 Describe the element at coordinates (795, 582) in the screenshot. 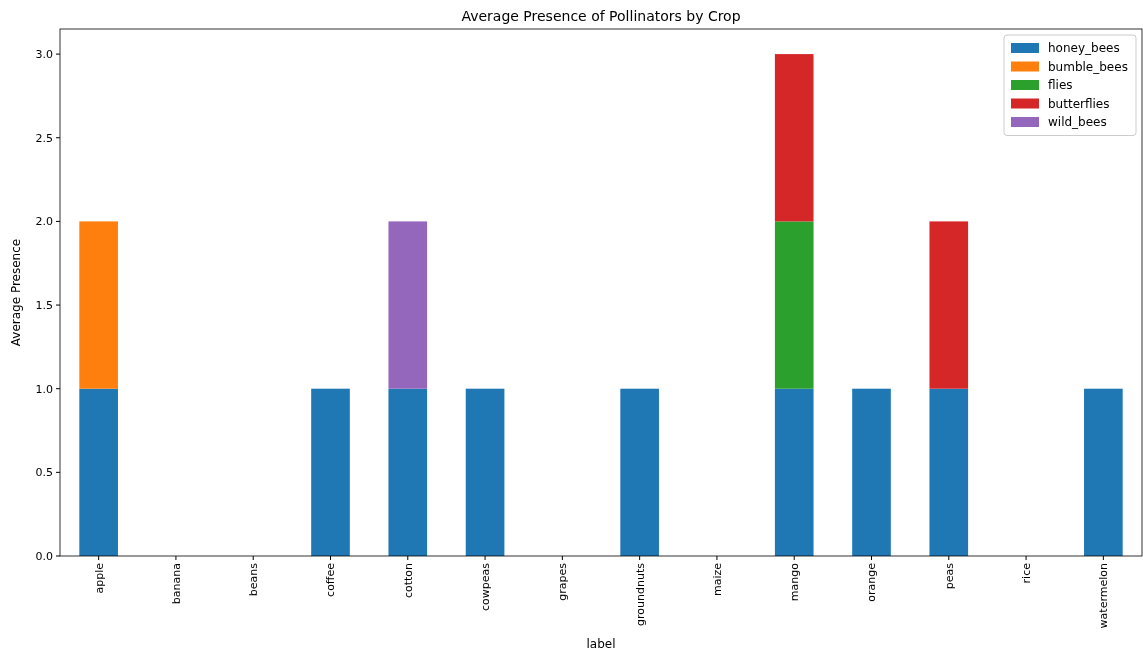

I see `x-tick-label: mango` at that location.